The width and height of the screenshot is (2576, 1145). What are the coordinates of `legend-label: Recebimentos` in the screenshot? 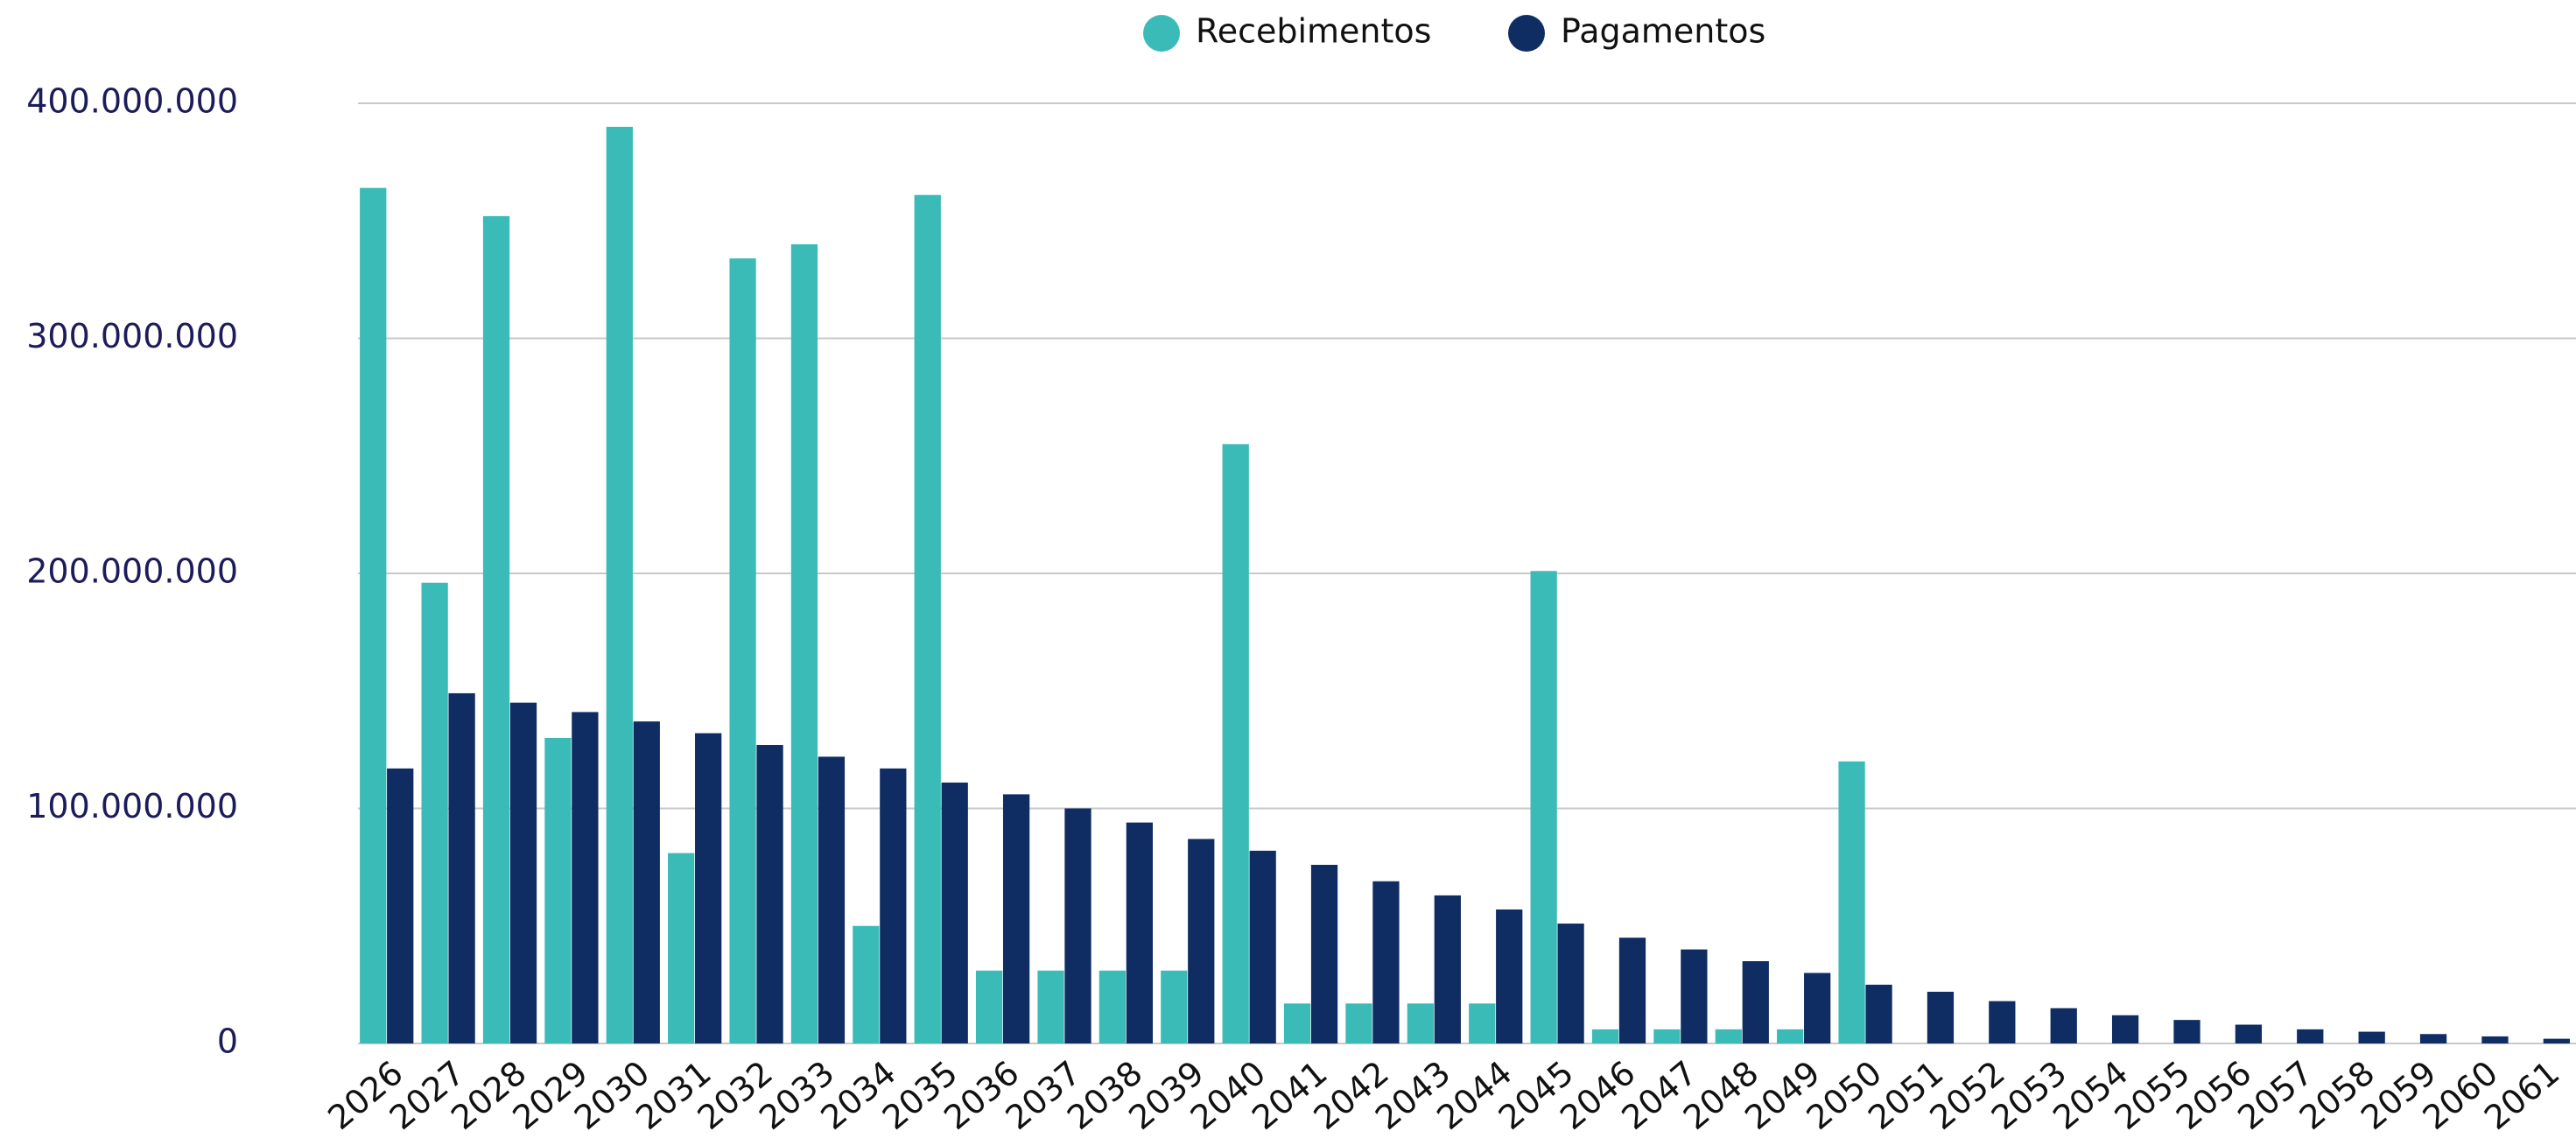 It's located at (1313, 31).